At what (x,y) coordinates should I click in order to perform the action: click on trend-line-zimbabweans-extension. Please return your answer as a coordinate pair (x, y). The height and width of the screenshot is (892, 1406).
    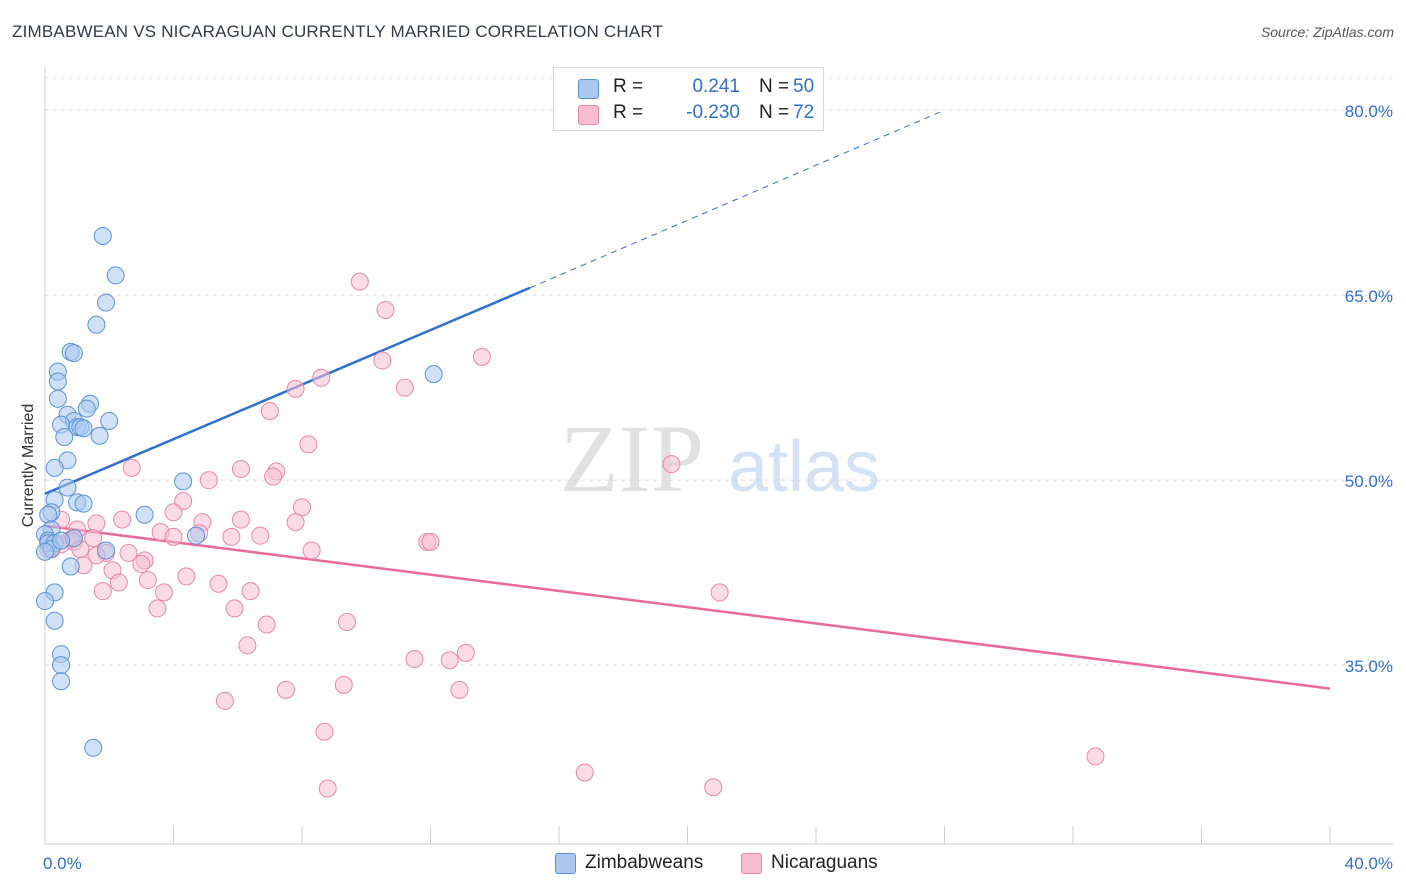
    Looking at the image, I should click on (737, 199).